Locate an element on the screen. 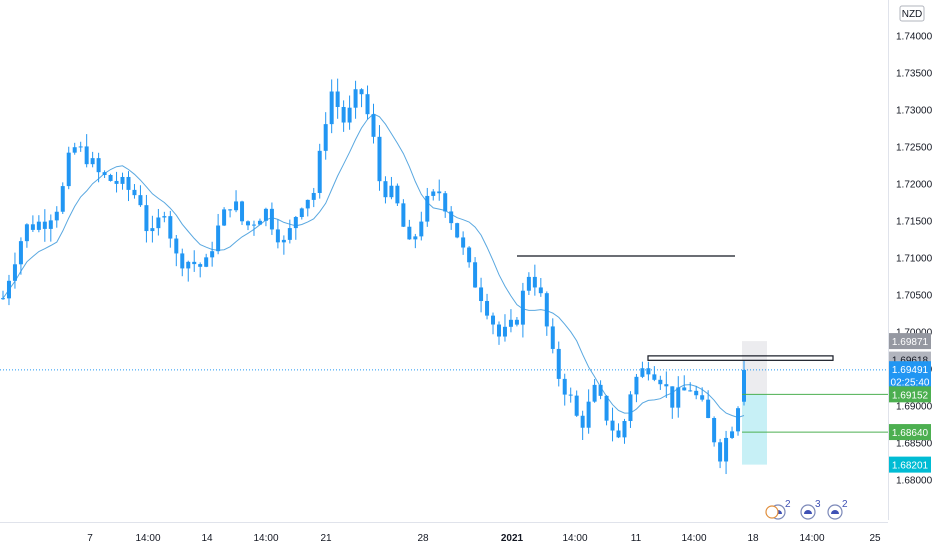 The height and width of the screenshot is (550, 932). x-tick-label: 11 is located at coordinates (636, 538).